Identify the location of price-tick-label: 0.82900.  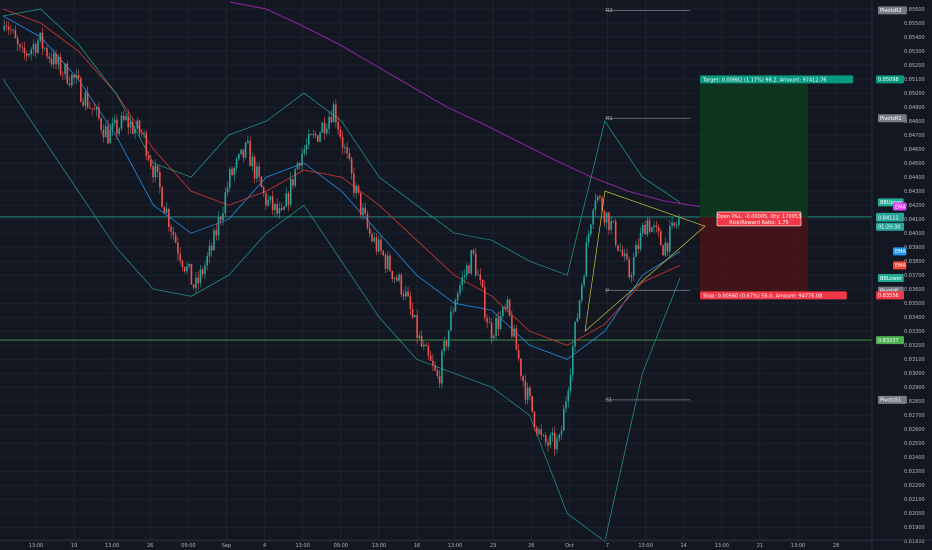
(914, 388).